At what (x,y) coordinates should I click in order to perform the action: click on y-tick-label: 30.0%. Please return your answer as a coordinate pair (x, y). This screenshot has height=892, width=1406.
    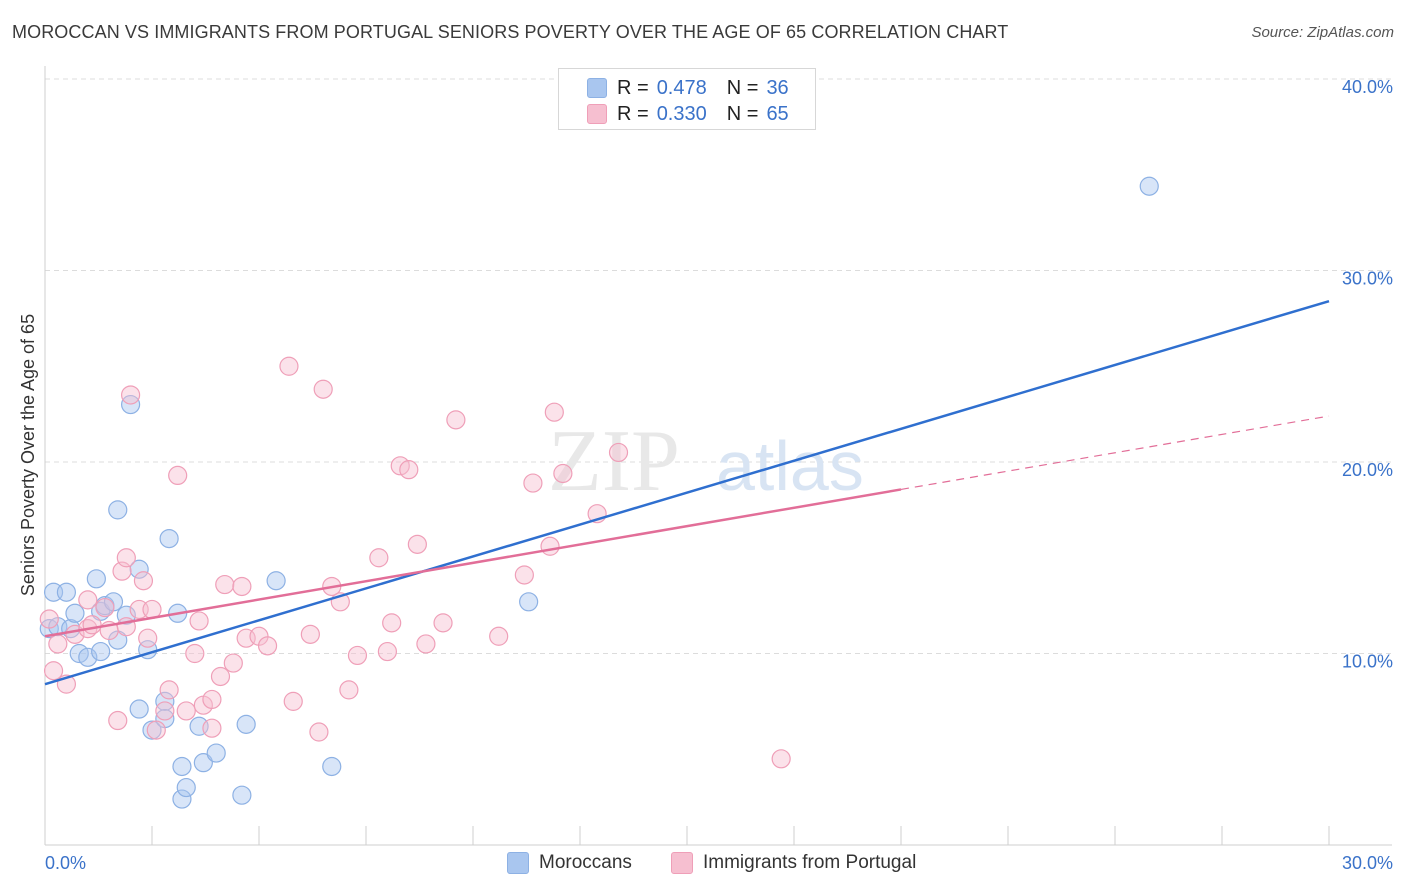
    Looking at the image, I should click on (1367, 279).